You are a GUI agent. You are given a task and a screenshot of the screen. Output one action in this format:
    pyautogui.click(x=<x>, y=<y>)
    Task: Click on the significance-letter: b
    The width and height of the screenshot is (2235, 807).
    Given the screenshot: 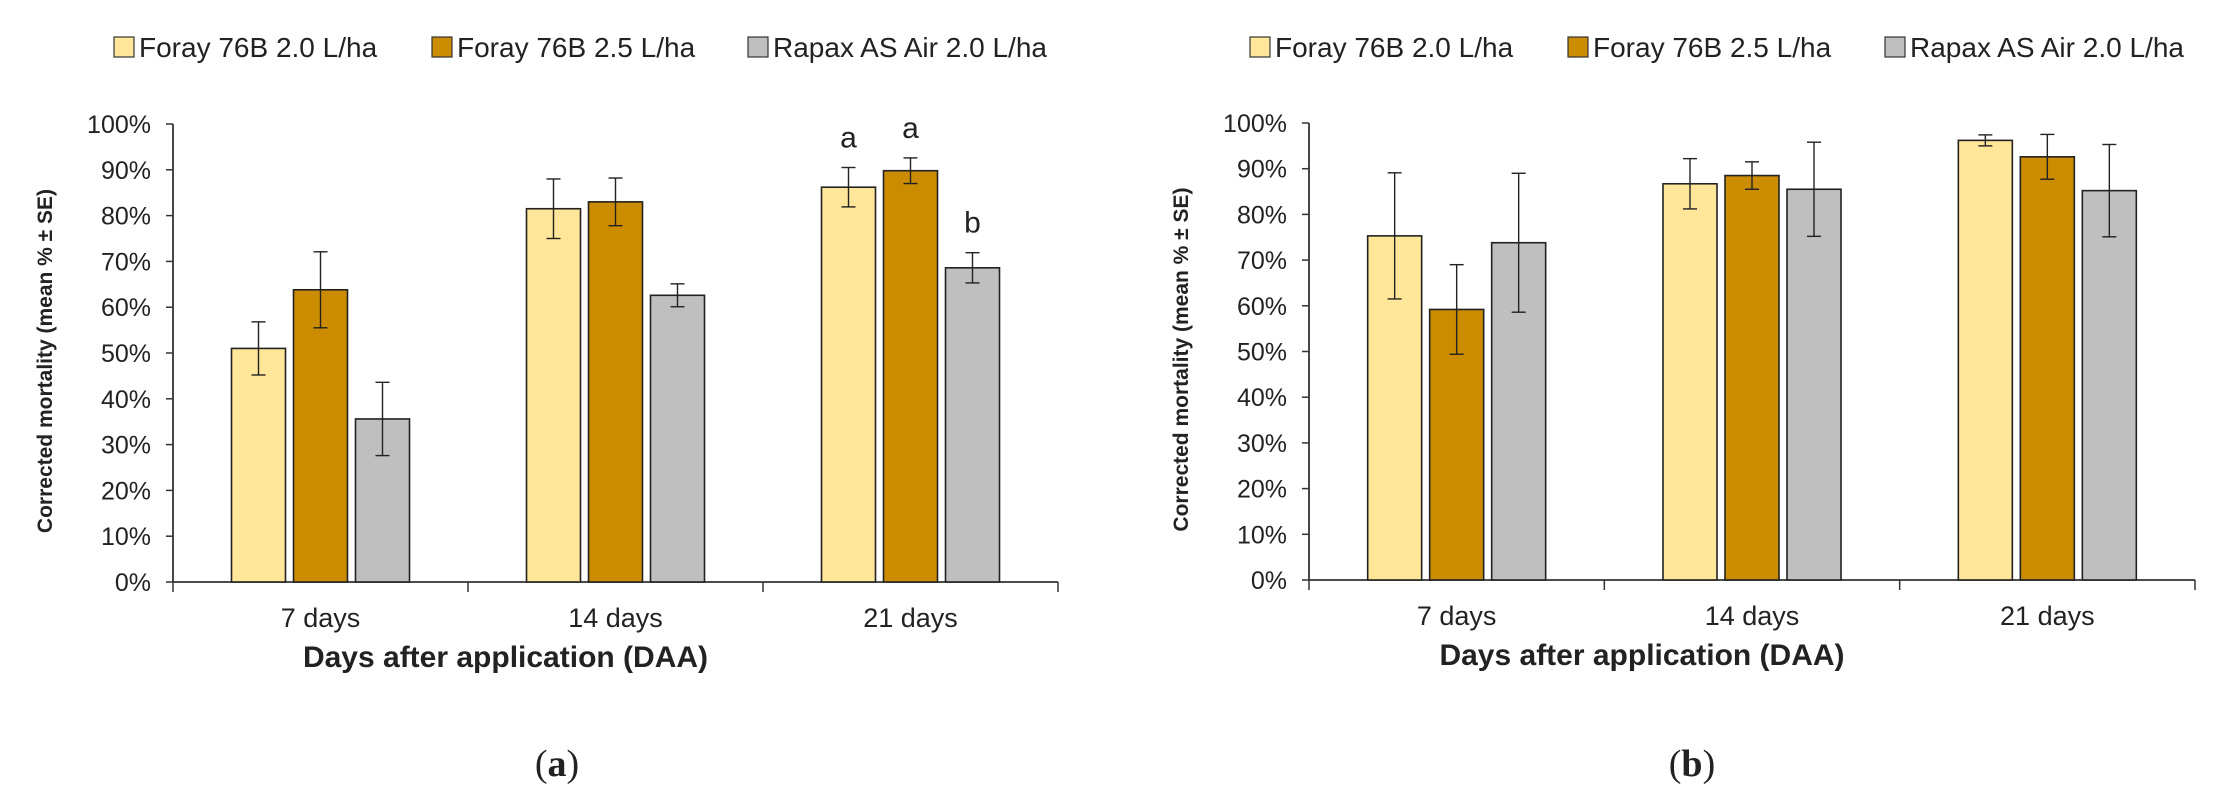 What is the action you would take?
    pyautogui.click(x=972, y=223)
    